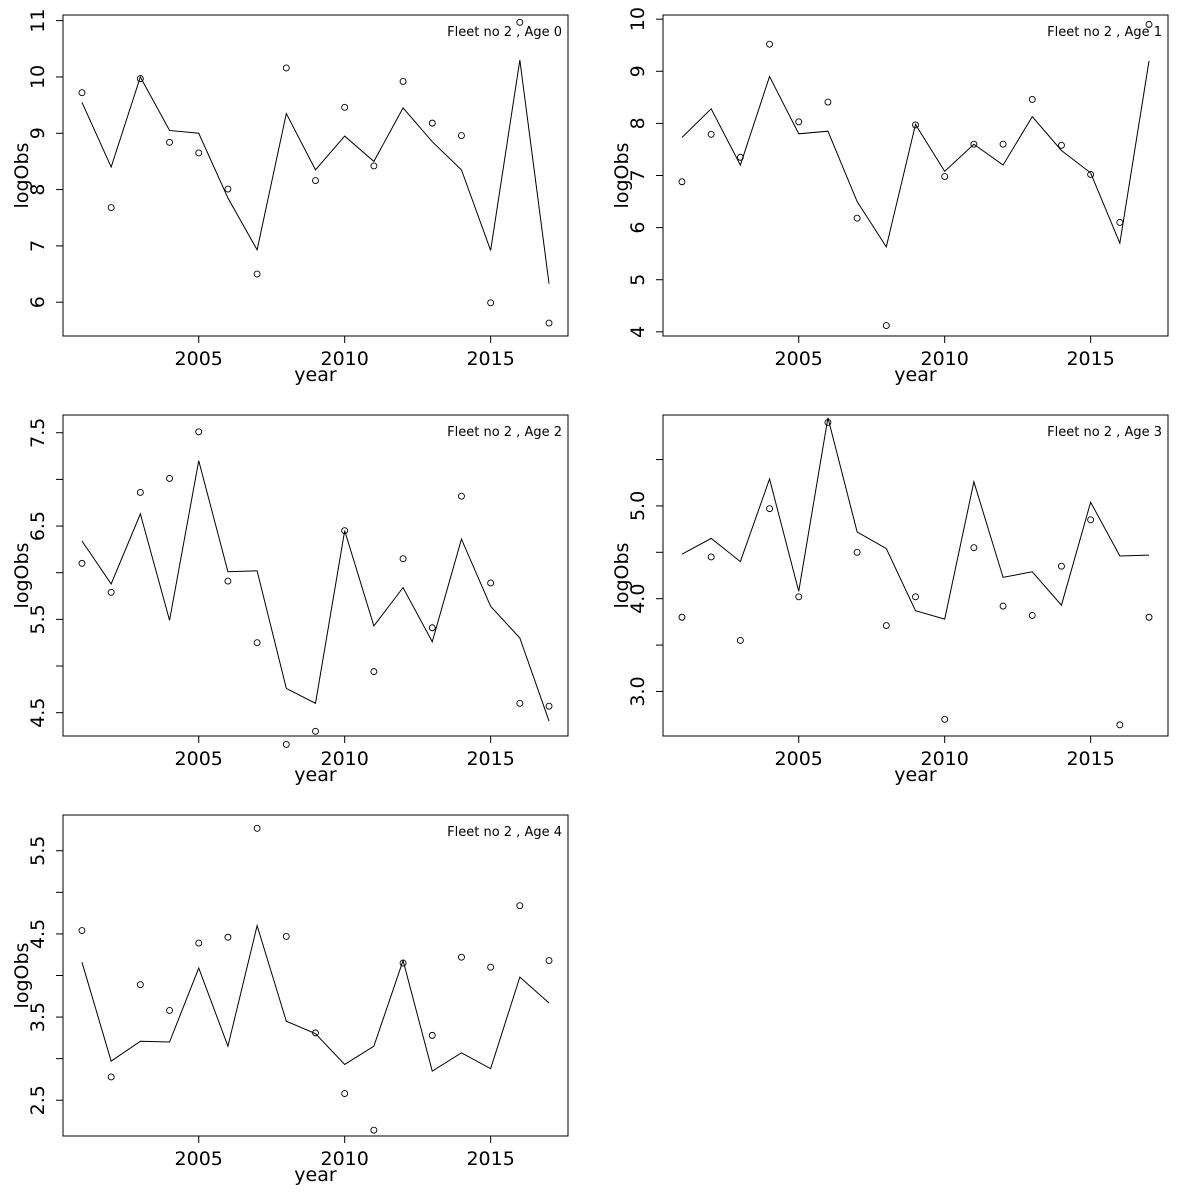 This screenshot has width=1200, height=1200. Describe the element at coordinates (38, 433) in the screenshot. I see `y-tick-label: 7.5` at that location.